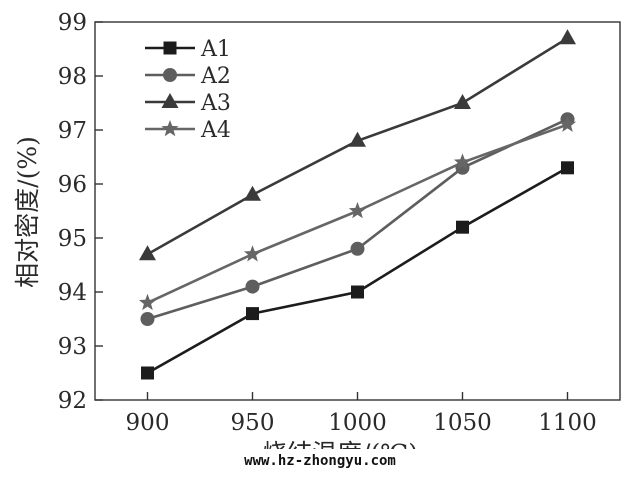  Describe the element at coordinates (215, 49) in the screenshot. I see `legend-label: A1` at that location.